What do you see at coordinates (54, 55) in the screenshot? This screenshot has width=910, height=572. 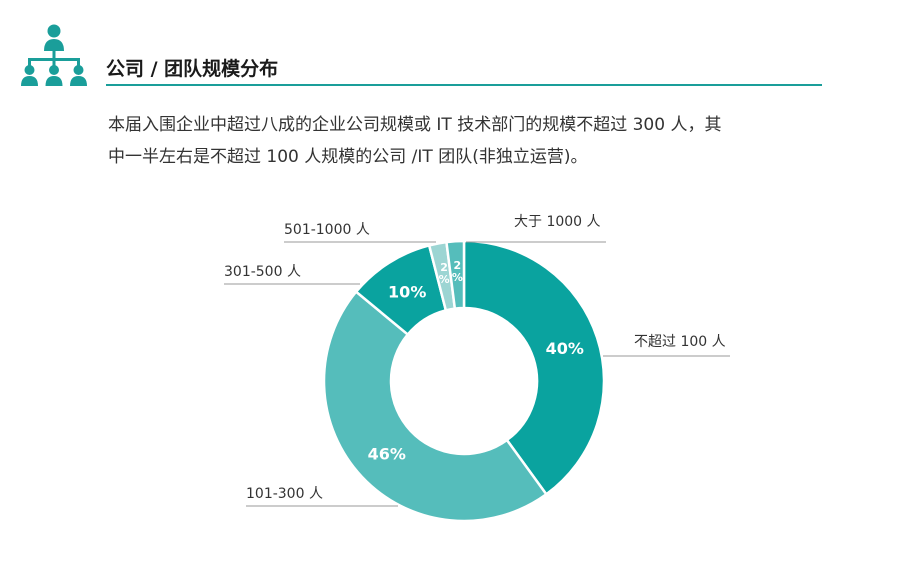 I see `org-chart-icon` at bounding box center [54, 55].